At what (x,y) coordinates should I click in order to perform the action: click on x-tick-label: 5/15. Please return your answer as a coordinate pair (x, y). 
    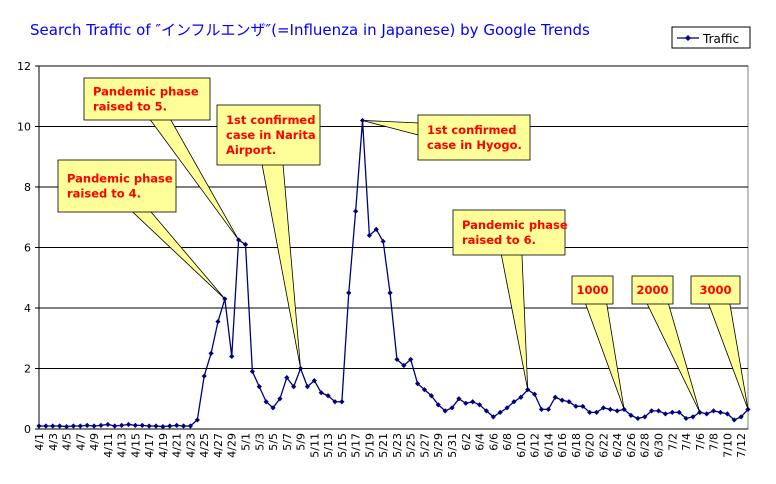
    Looking at the image, I should click on (342, 445).